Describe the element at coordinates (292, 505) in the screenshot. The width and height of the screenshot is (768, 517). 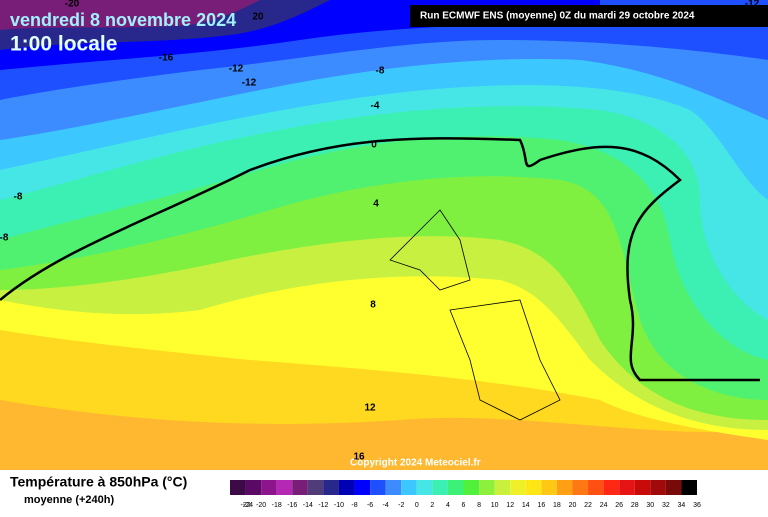
I see `scale-label: -16` at that location.